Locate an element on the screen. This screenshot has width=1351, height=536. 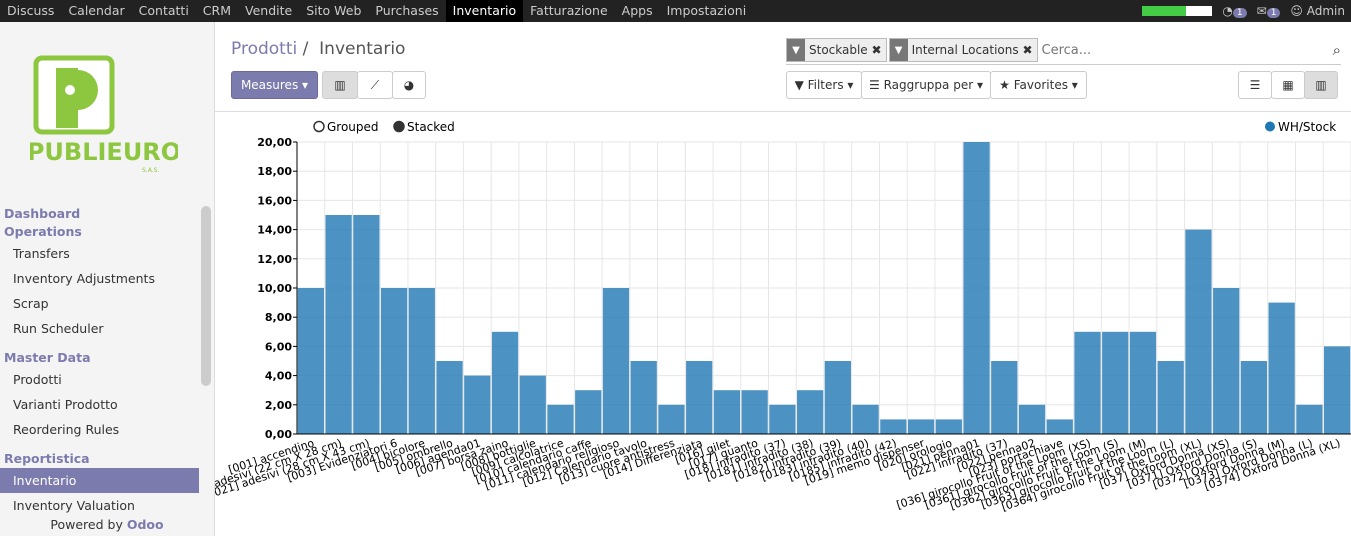
measures: Measures ▾ is located at coordinates (274, 85).